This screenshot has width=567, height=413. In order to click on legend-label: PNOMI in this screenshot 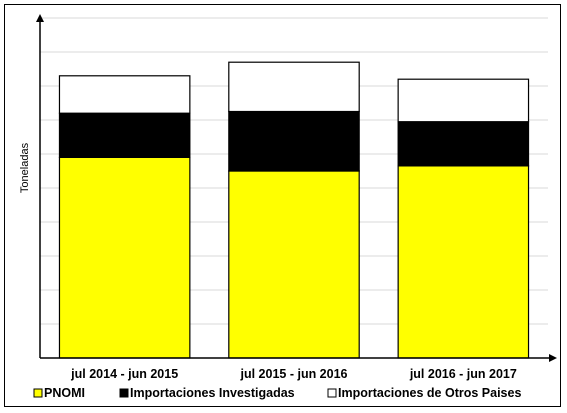, I will do `click(64, 393)`.